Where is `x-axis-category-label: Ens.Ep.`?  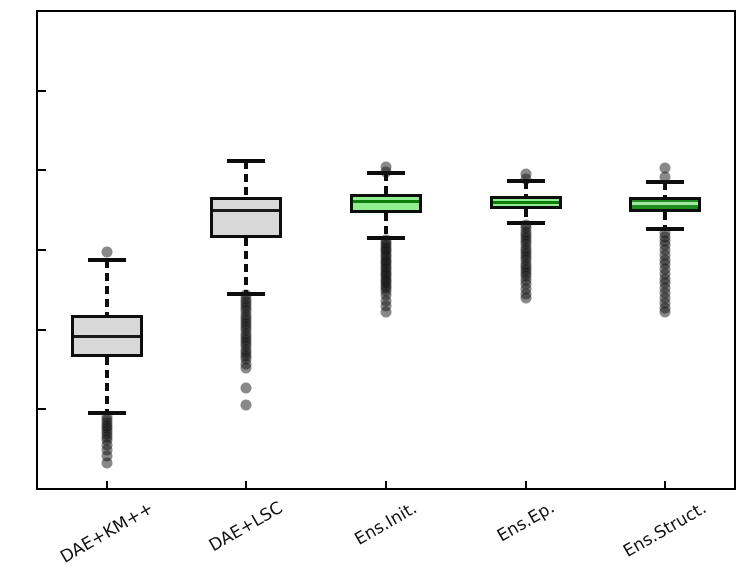 x-axis-category-label: Ens.Ep. is located at coordinates (525, 522).